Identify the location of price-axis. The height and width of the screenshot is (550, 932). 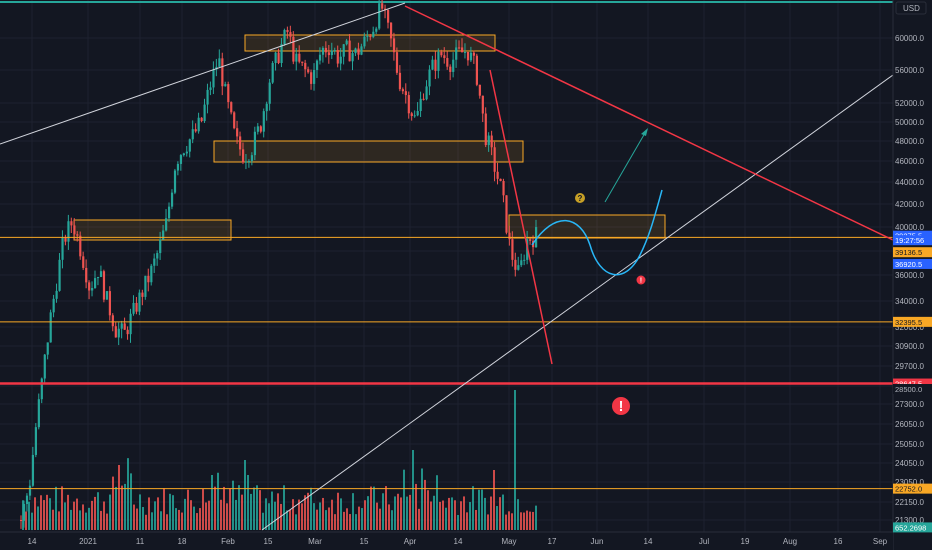
(912, 275).